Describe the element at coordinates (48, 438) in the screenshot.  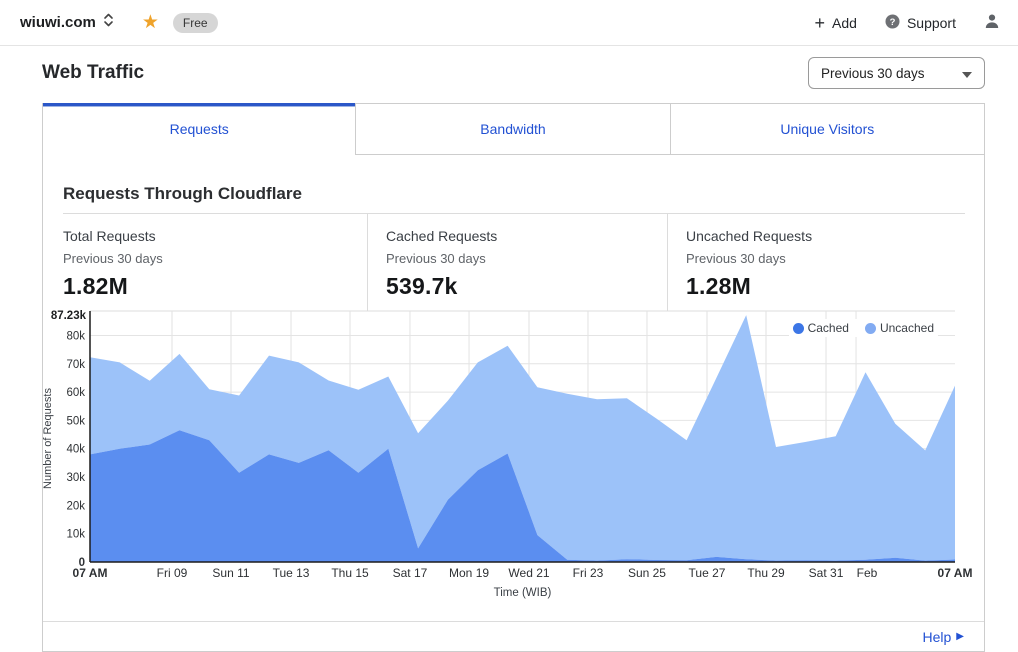
I see `svg-text: Number of Requests` at that location.